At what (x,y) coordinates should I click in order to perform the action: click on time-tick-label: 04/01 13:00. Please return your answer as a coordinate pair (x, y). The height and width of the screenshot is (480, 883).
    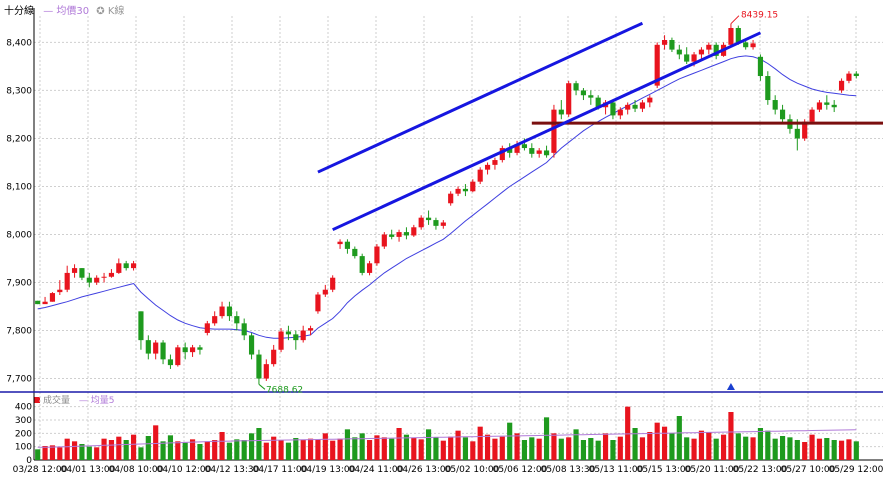
    Looking at the image, I should click on (88, 470).